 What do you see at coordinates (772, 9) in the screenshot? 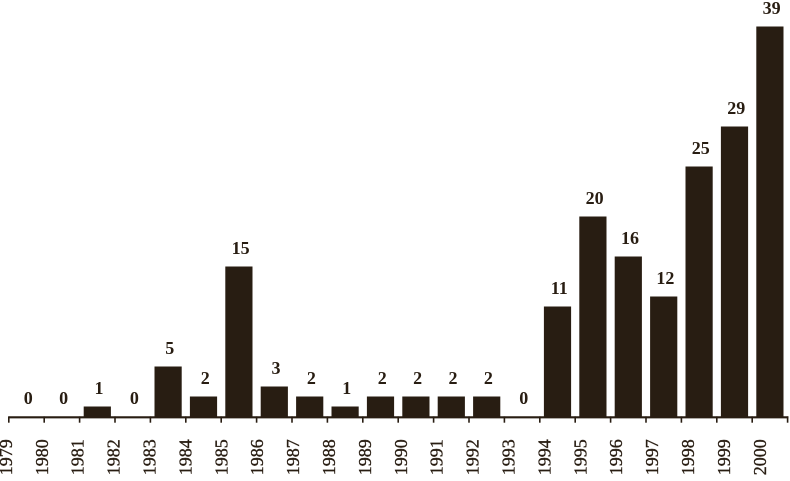
I see `svg-text: 39` at bounding box center [772, 9].